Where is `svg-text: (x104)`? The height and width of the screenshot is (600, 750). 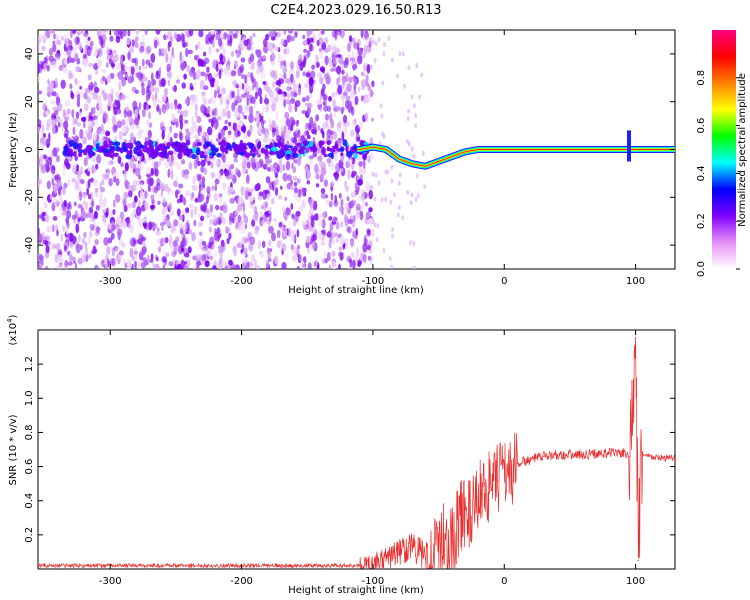 svg-text: (x104) is located at coordinates (12, 329).